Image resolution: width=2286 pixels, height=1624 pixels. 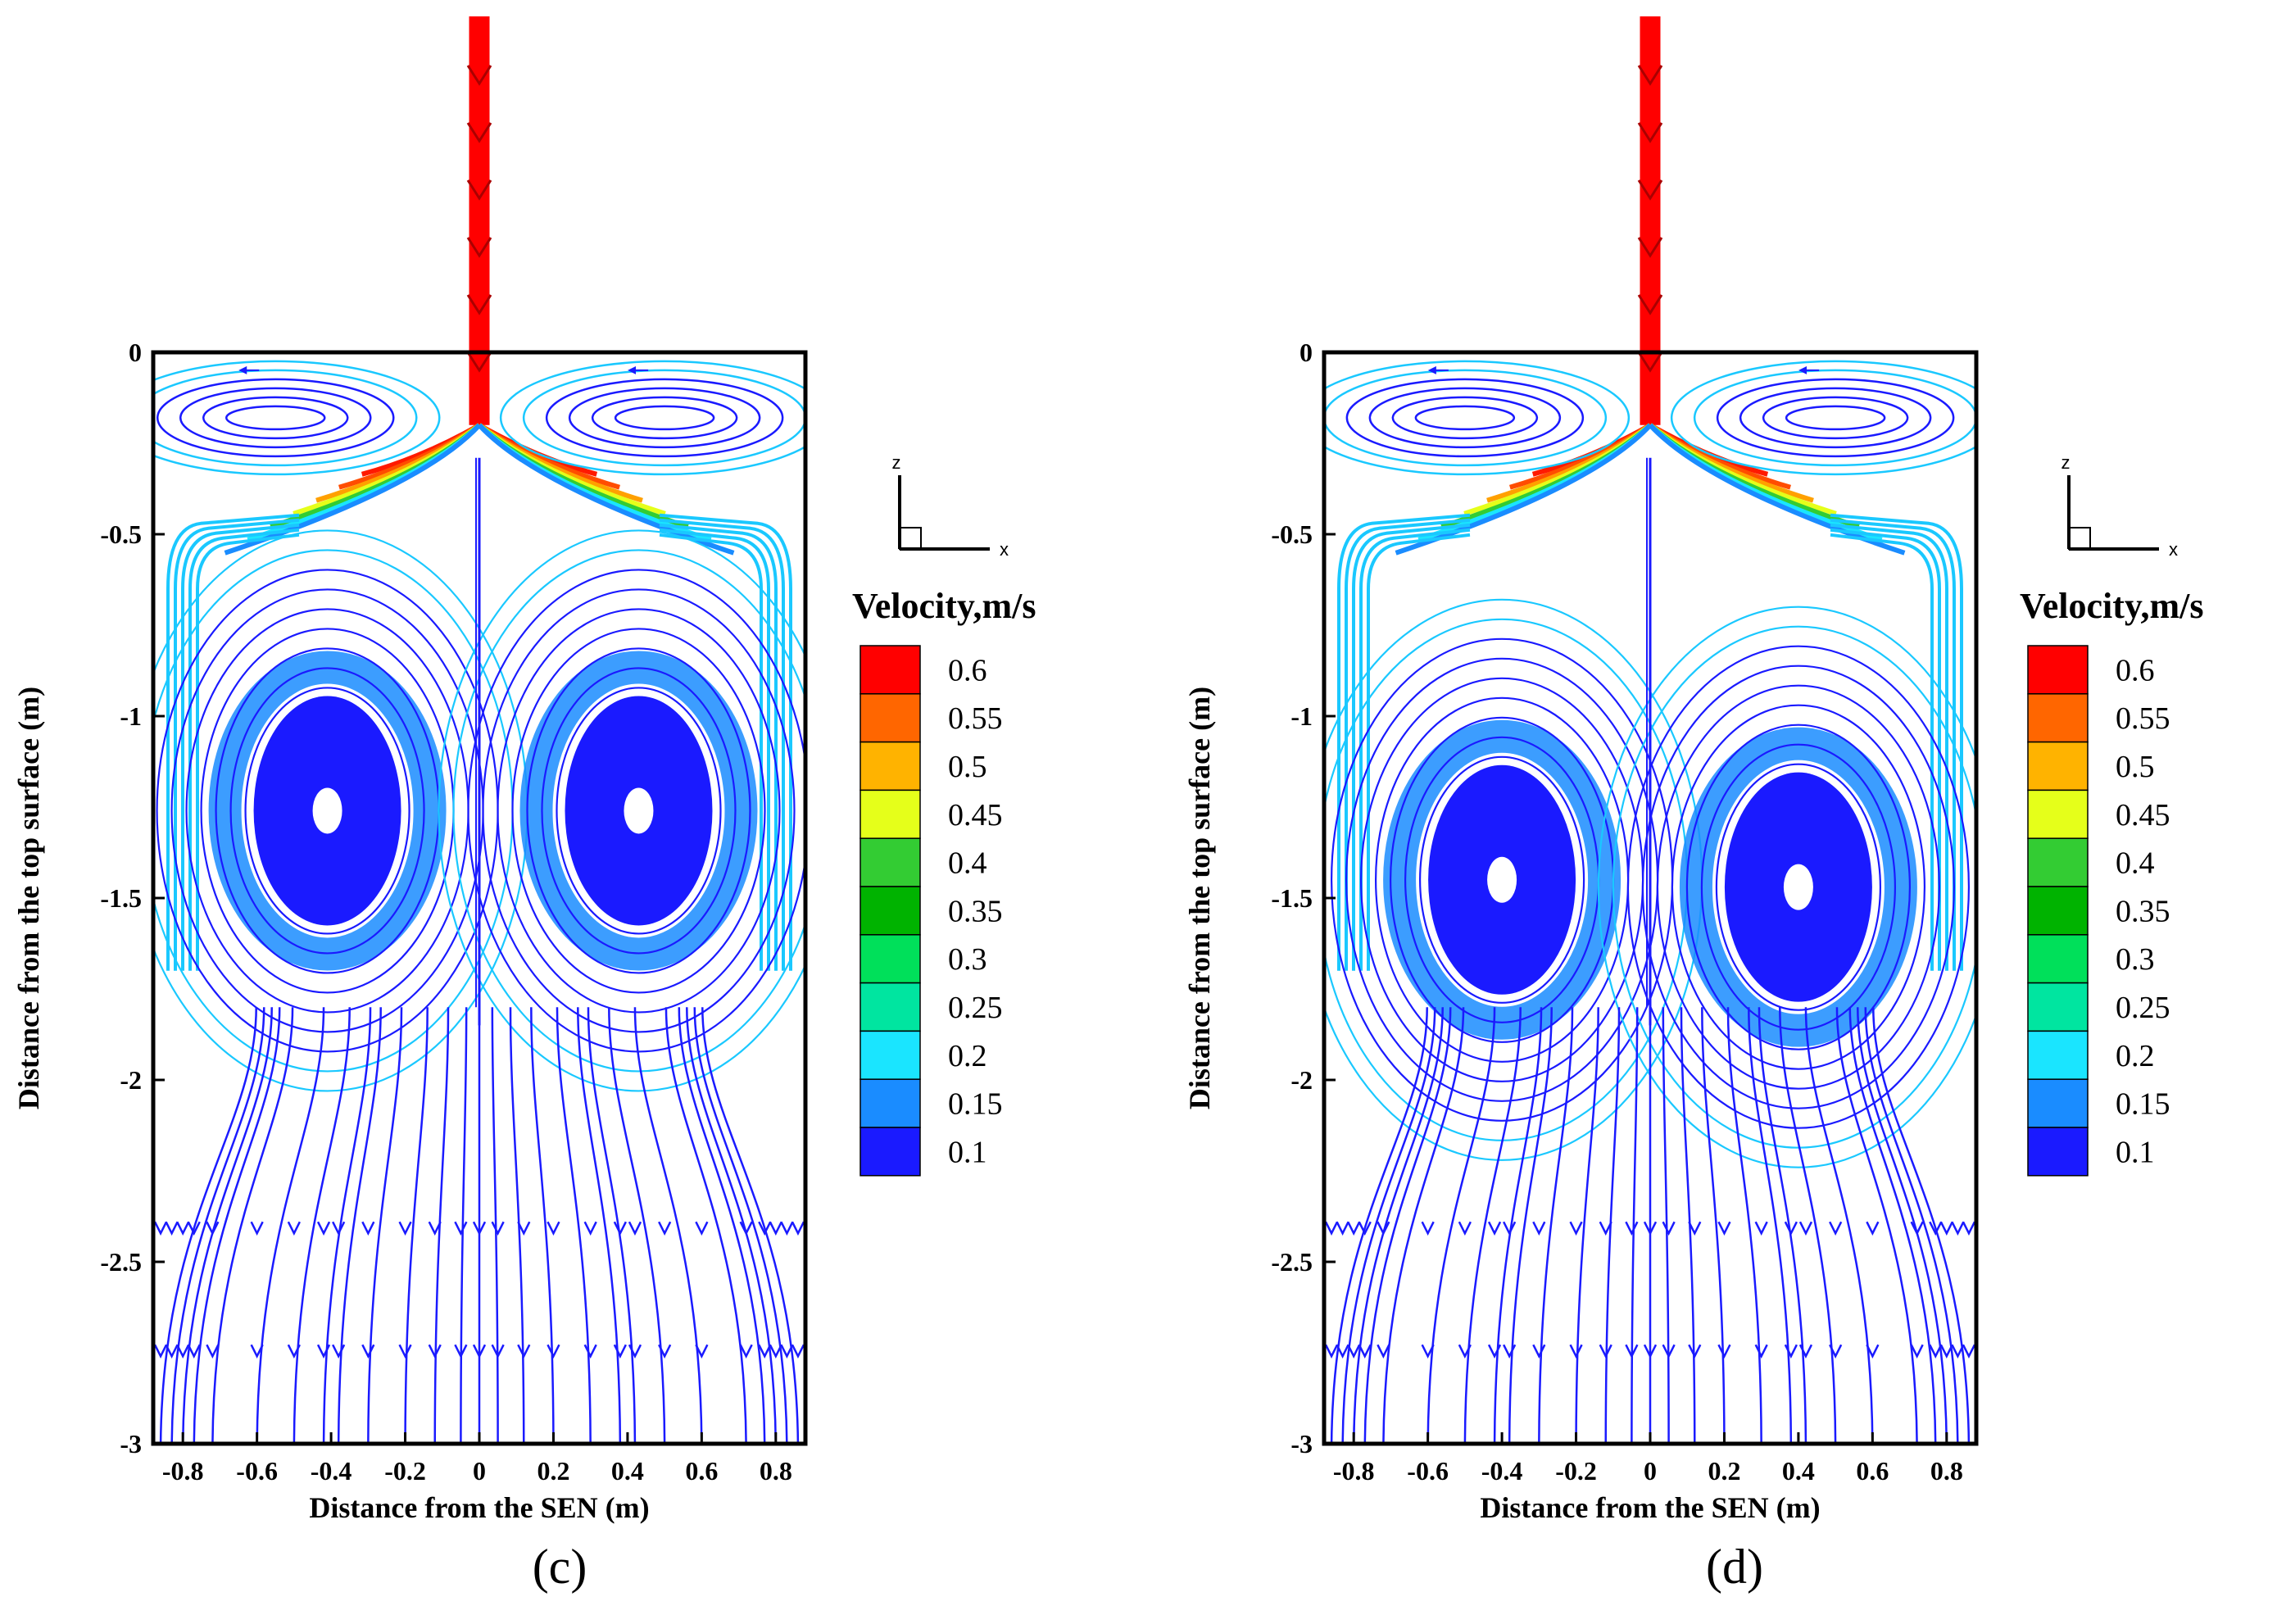 I want to click on legend-label: 0.5, so click(x=2135, y=767).